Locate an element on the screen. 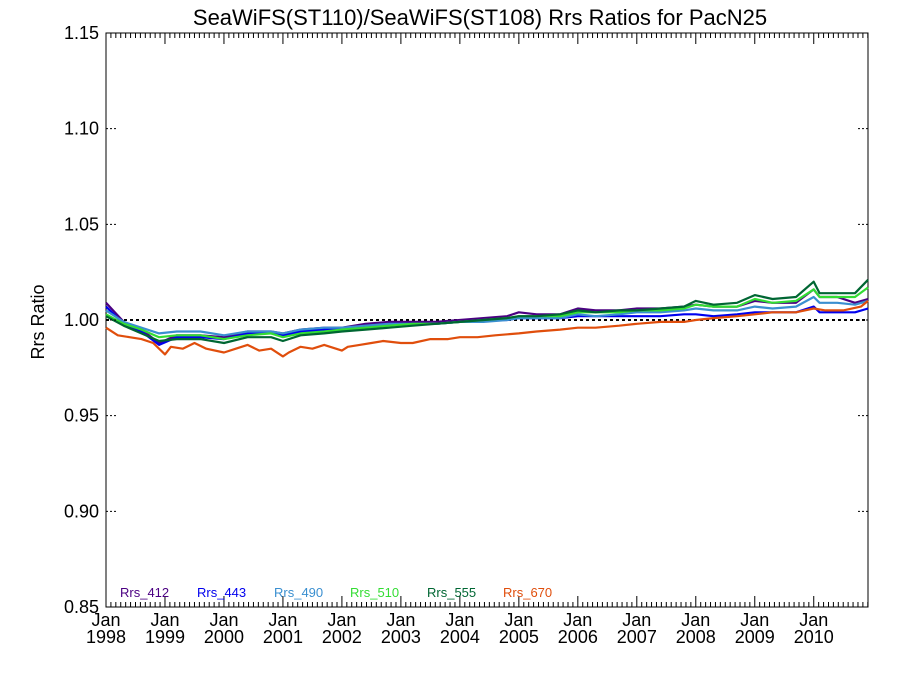 Image resolution: width=900 pixels, height=675 pixels. x-tick-label-year: 2000 is located at coordinates (224, 637).